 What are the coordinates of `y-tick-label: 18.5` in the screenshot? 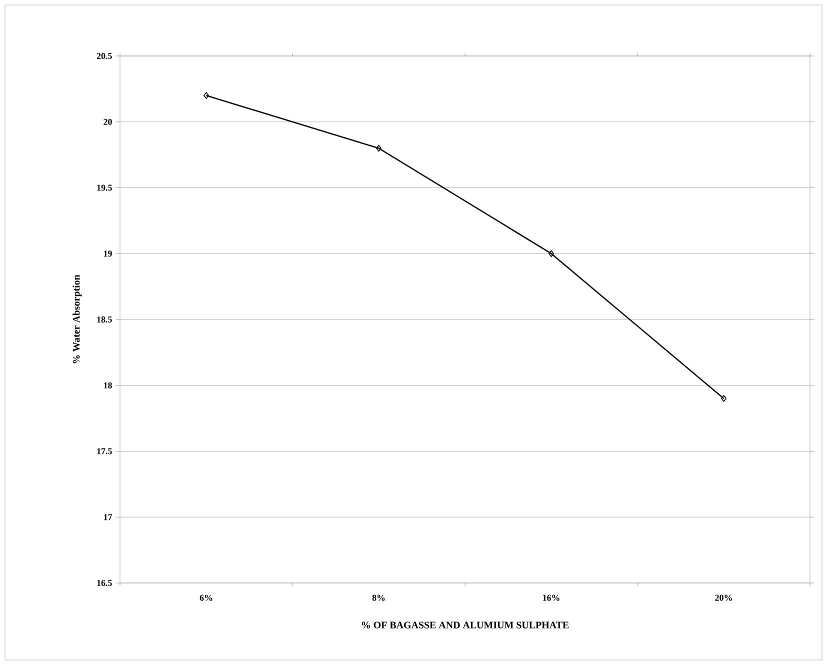 It's located at (104, 319).